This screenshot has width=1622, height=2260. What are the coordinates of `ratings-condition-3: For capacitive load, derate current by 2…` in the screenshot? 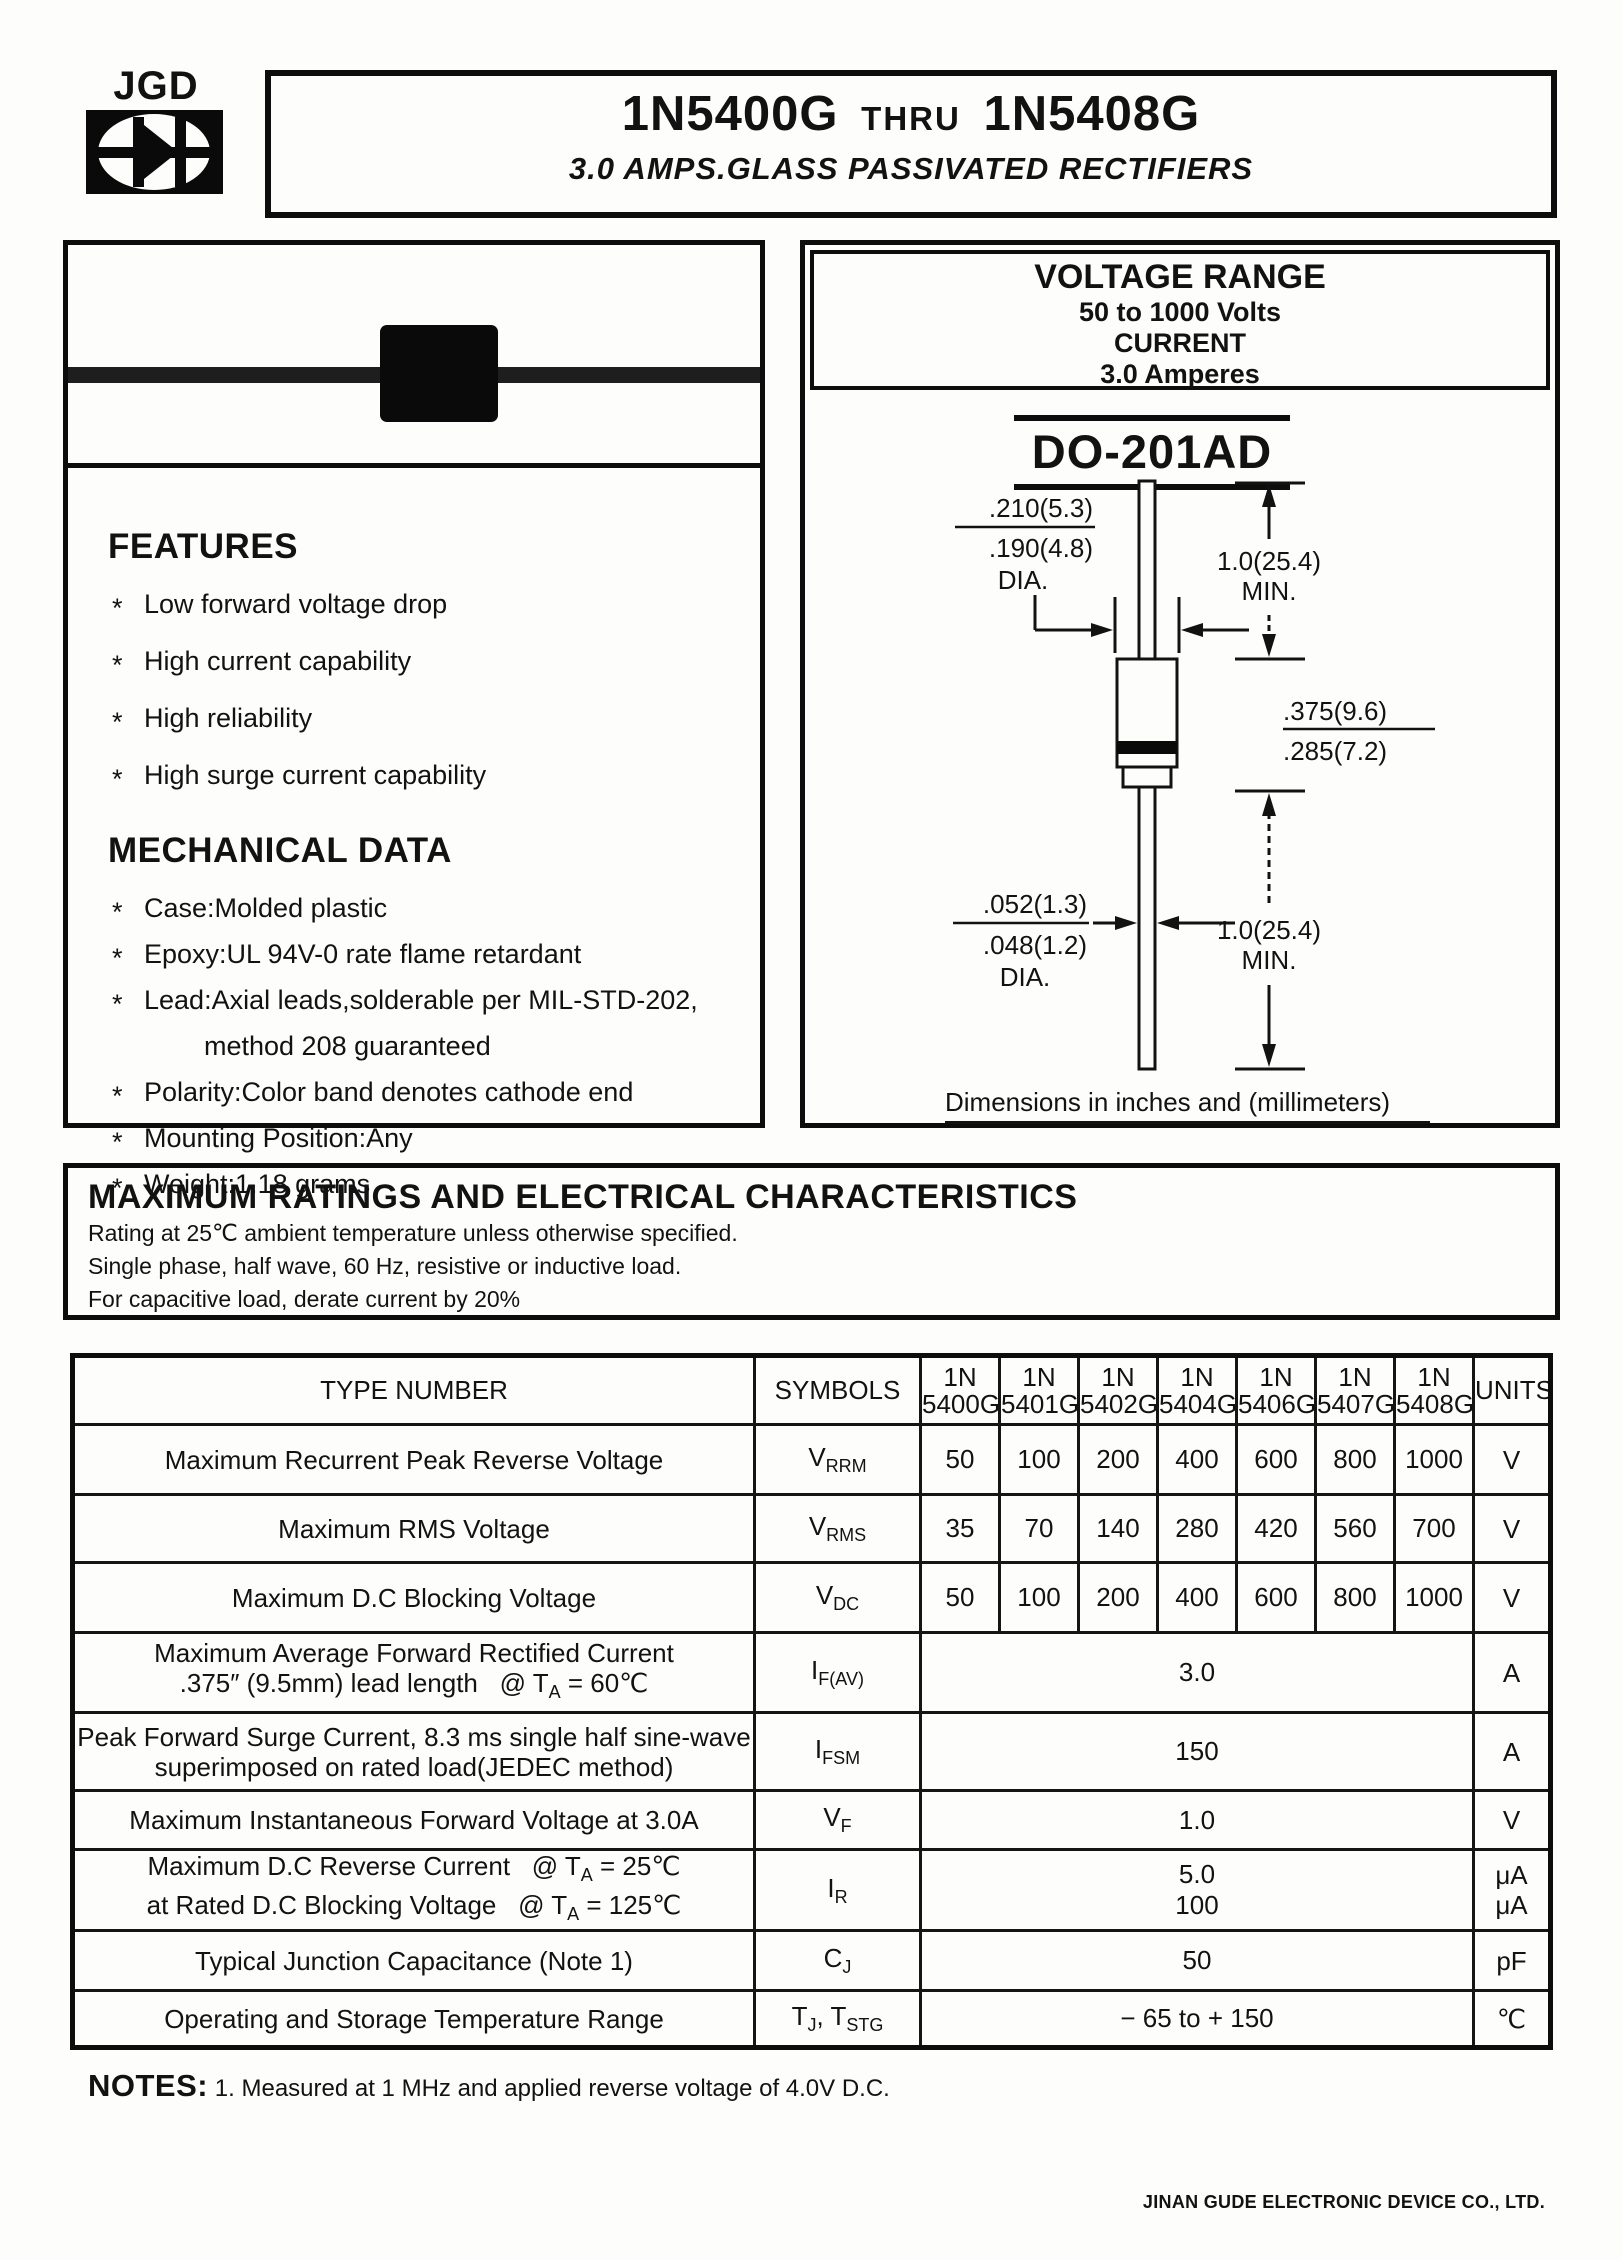 It's located at (304, 1299).